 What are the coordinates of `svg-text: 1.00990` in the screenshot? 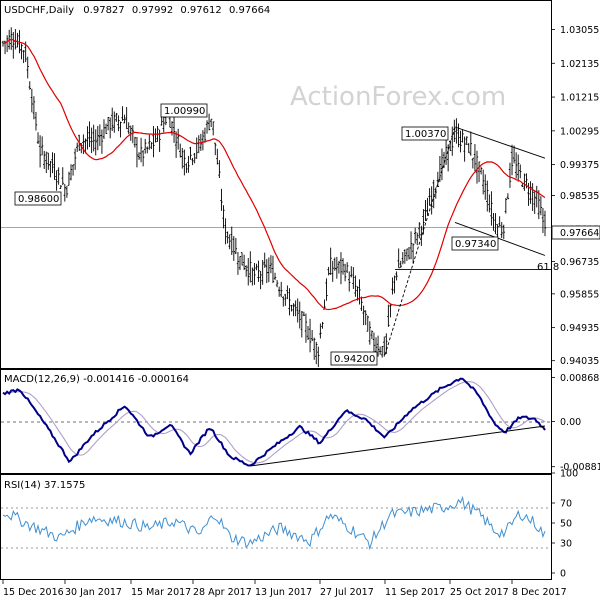 It's located at (184, 111).